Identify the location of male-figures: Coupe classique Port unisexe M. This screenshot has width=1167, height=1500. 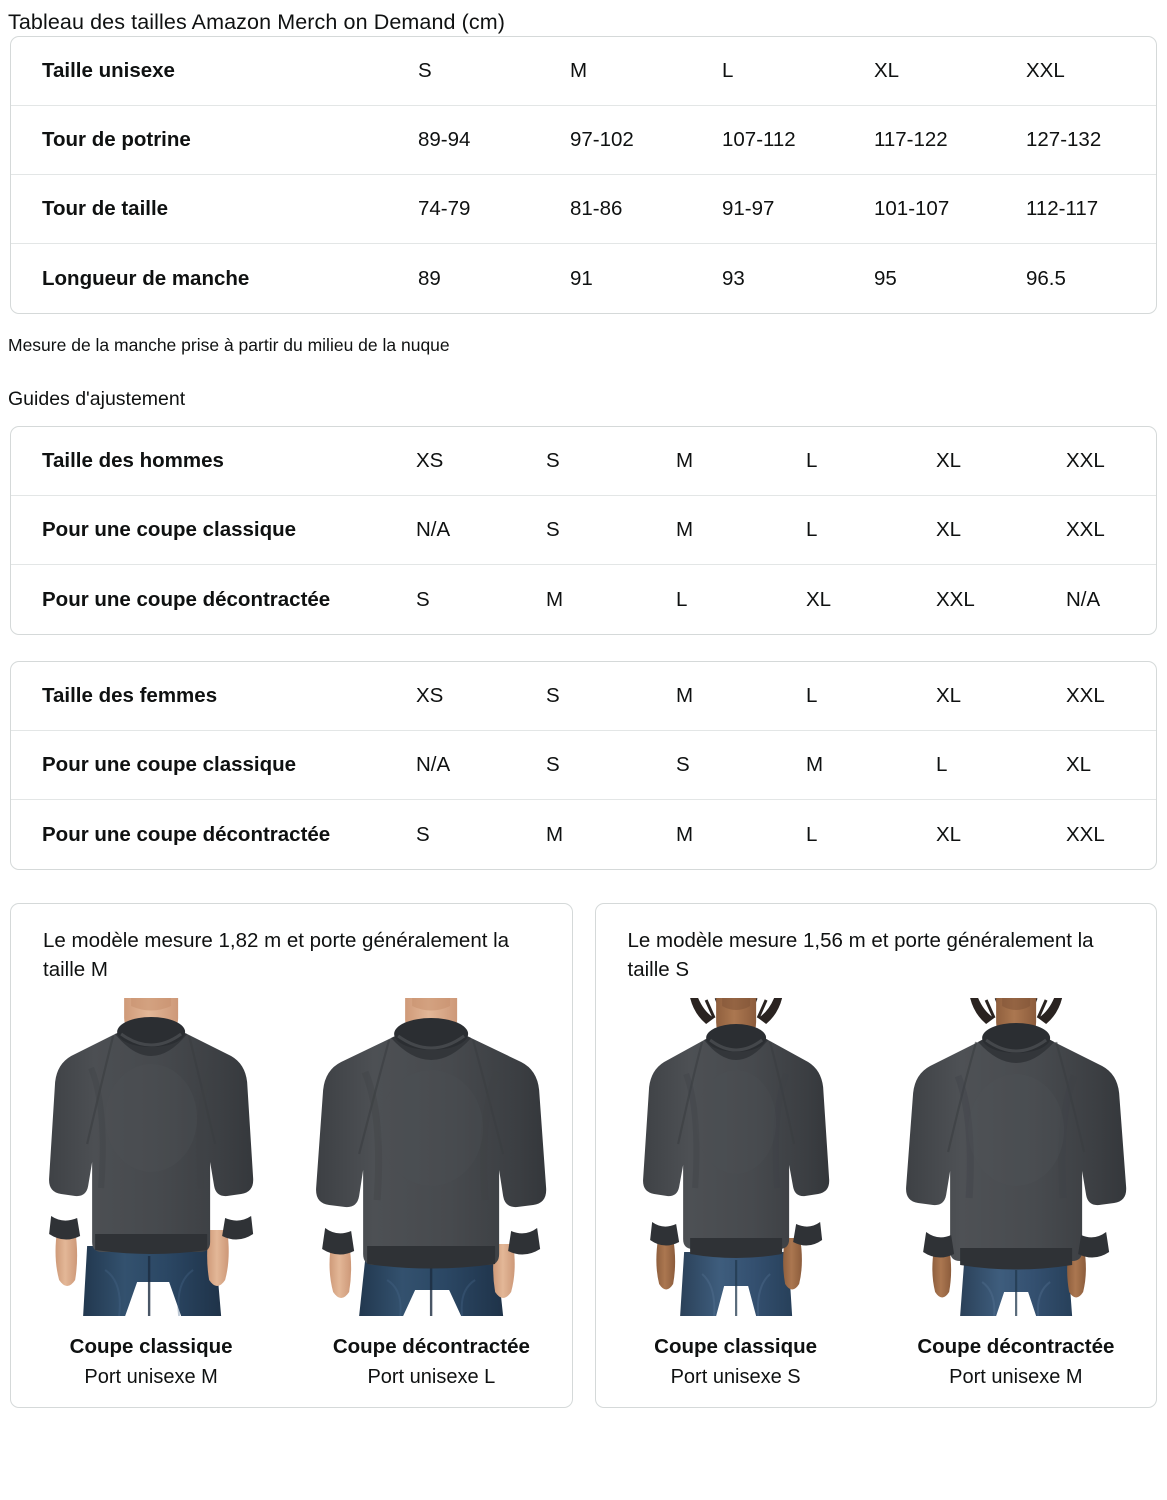
(291, 1202).